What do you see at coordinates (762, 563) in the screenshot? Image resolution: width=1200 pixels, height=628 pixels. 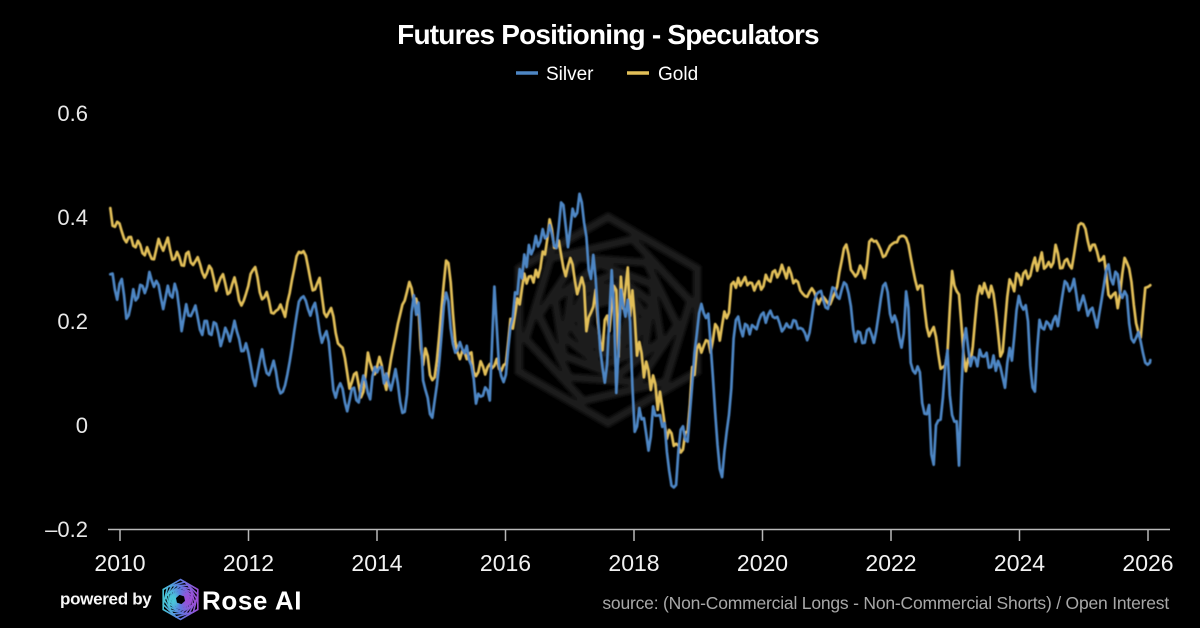 I see `svg-text: 2020` at bounding box center [762, 563].